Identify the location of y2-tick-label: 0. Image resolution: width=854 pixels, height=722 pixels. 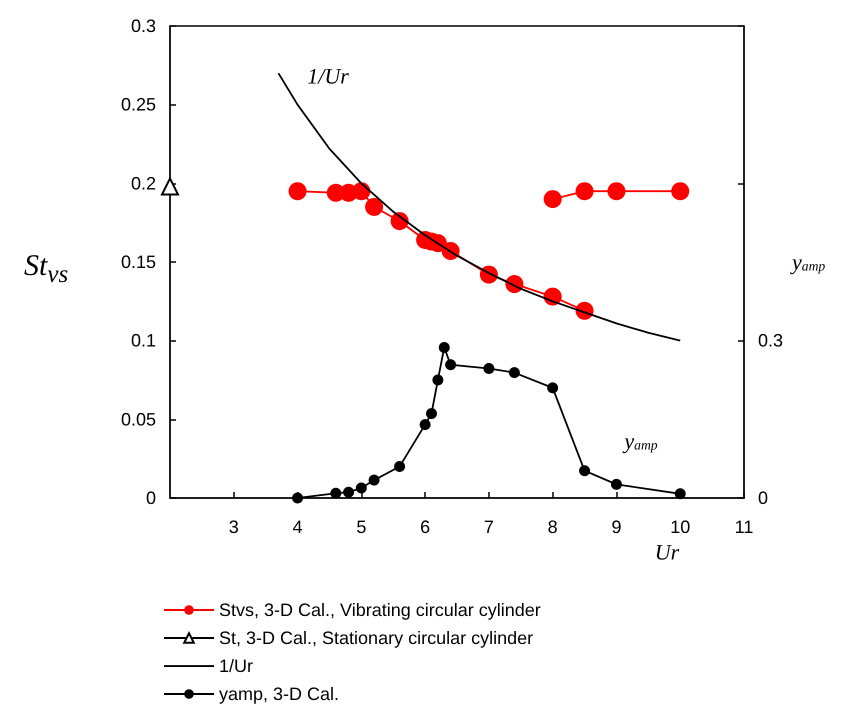
(763, 498).